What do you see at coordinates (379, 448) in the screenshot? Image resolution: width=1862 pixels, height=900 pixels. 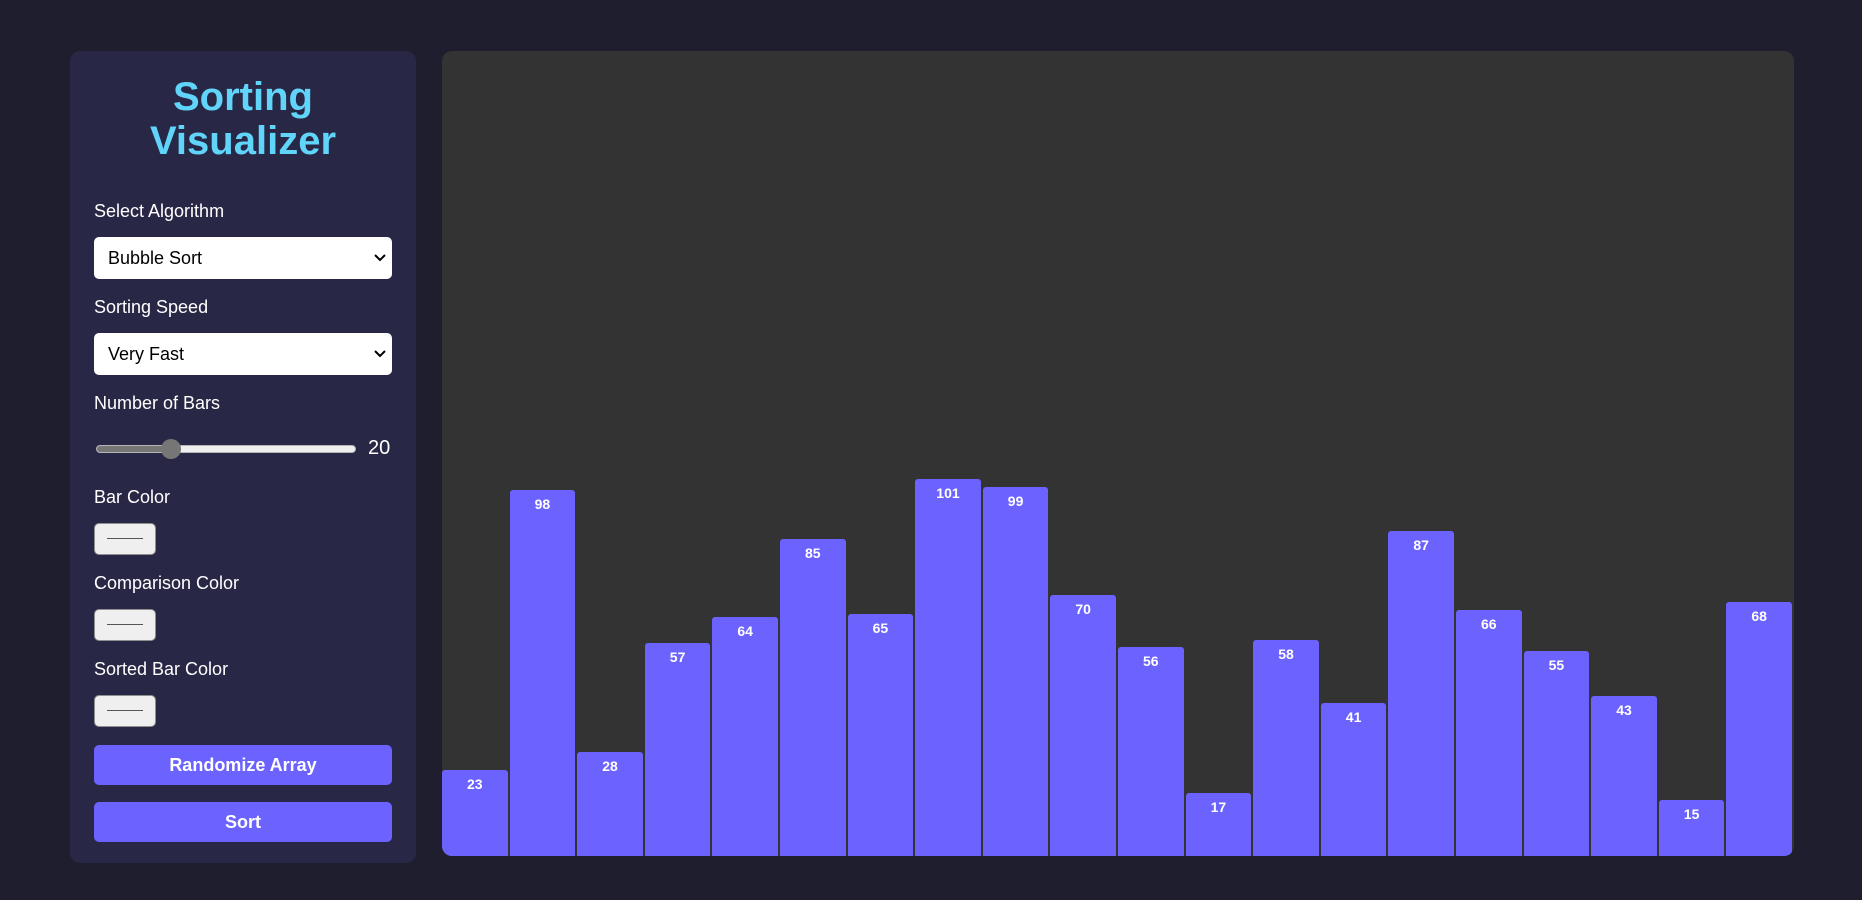 I see `bars-count-value: 20` at bounding box center [379, 448].